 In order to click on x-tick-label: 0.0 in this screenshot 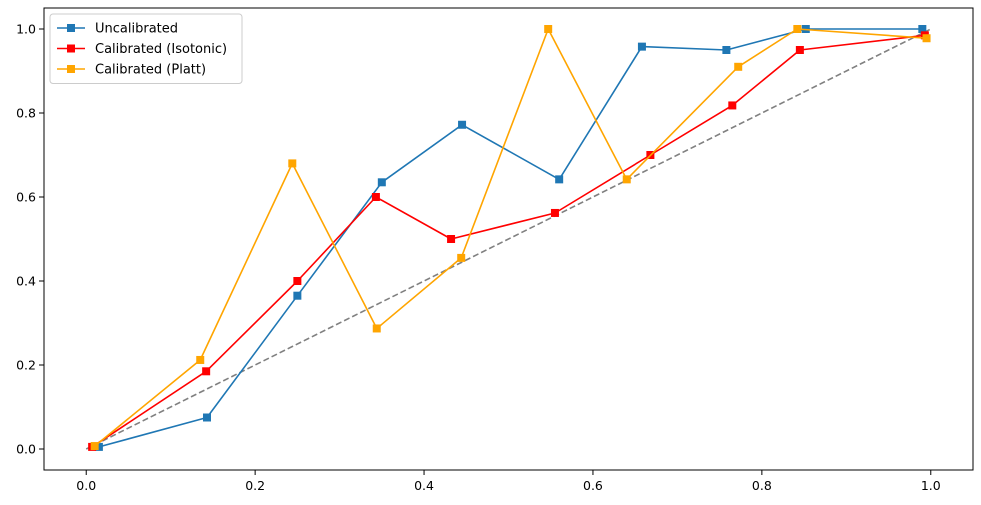, I will do `click(86, 485)`.